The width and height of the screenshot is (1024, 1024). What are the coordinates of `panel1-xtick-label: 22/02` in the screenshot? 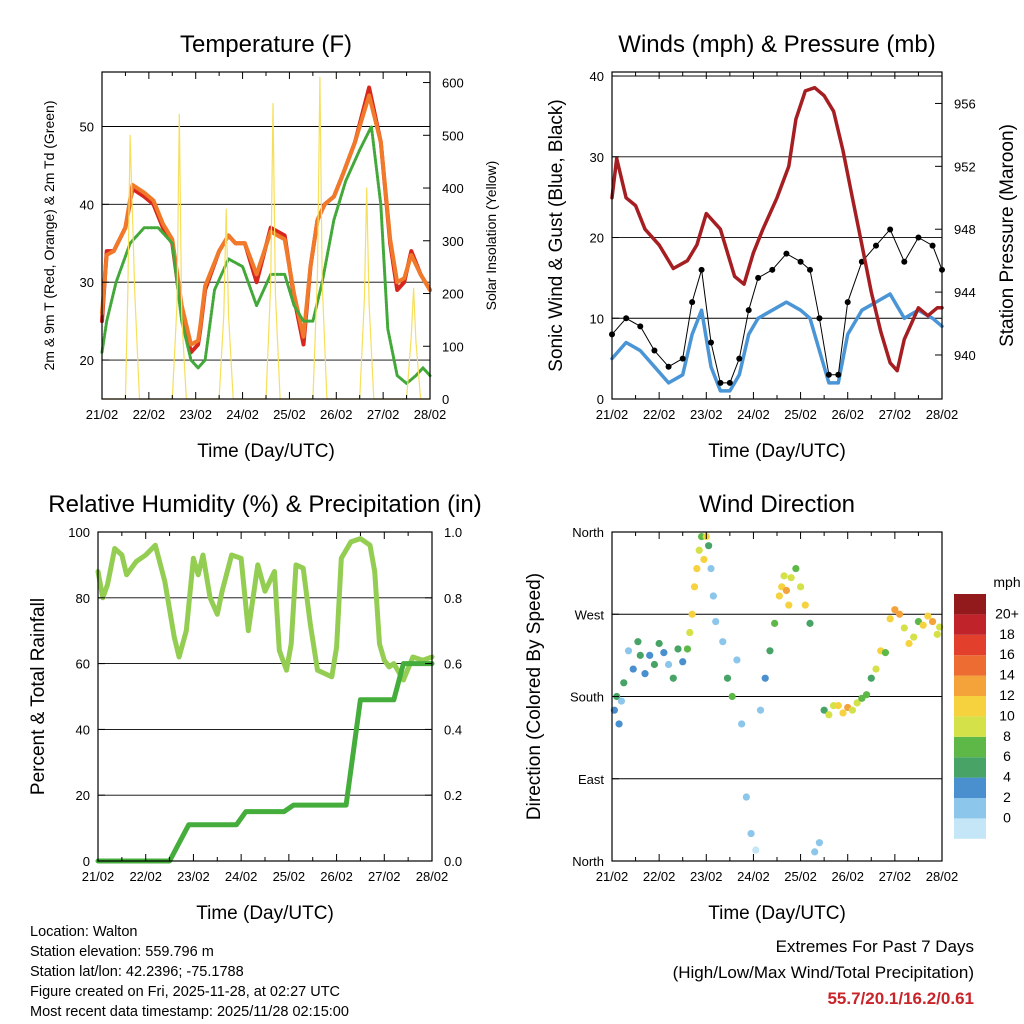 It's located at (149, 414).